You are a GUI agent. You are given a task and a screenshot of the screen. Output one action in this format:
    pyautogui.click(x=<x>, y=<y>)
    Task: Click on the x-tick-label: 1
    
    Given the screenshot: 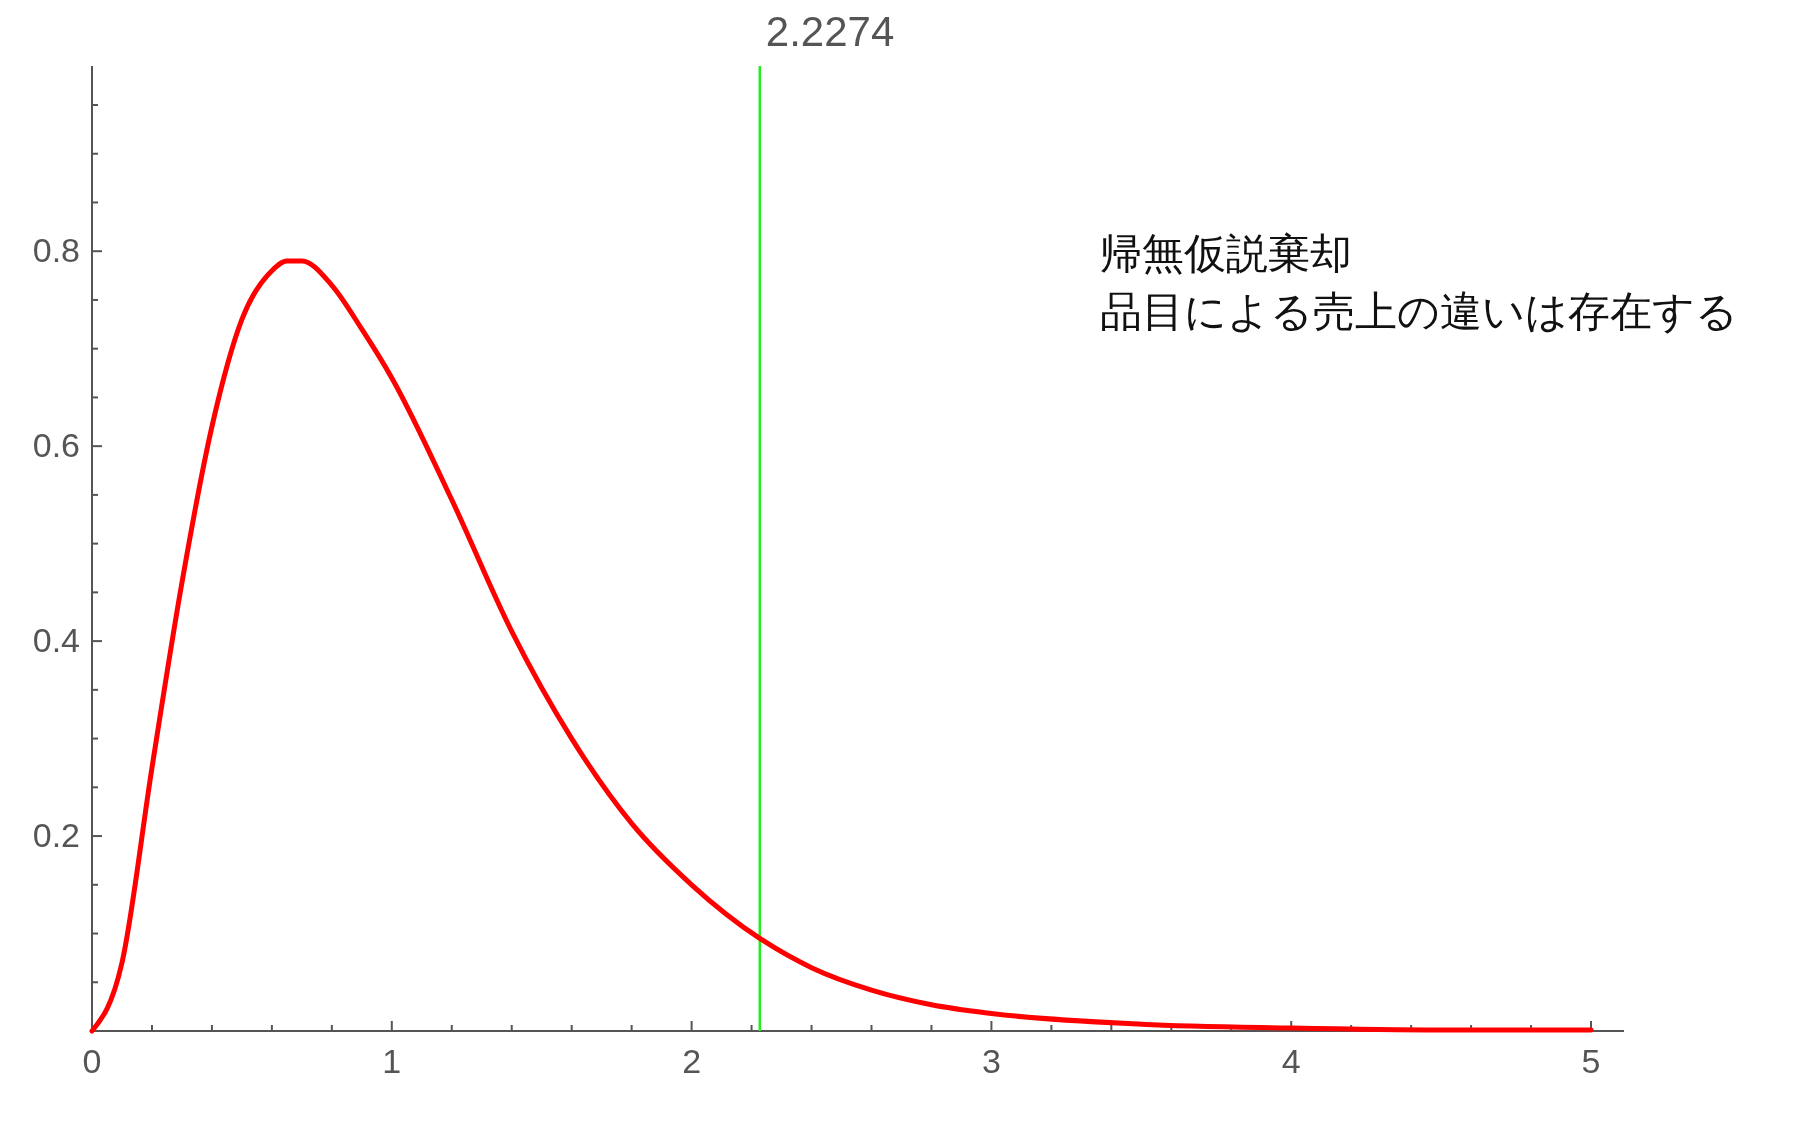 What is the action you would take?
    pyautogui.click(x=392, y=1061)
    